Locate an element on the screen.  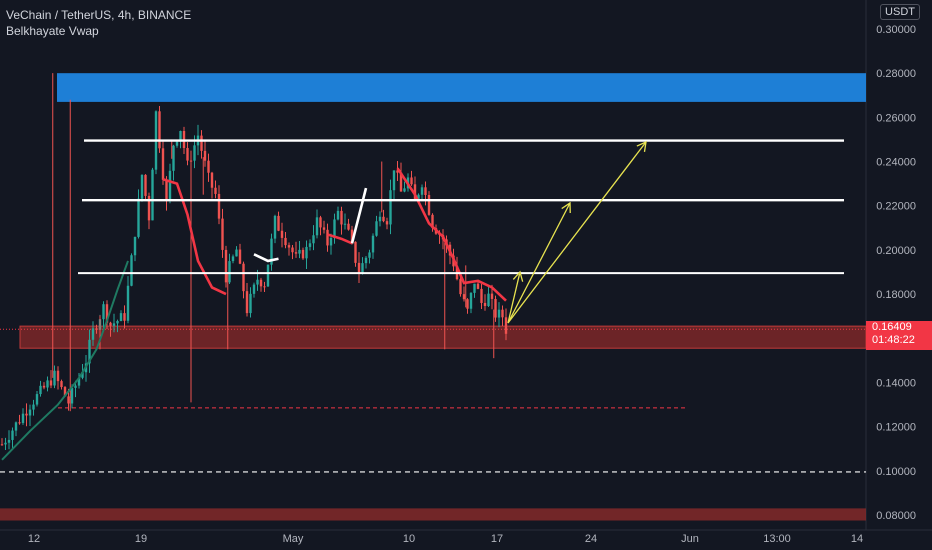
vwap-line-segment is located at coordinates (266, 258).